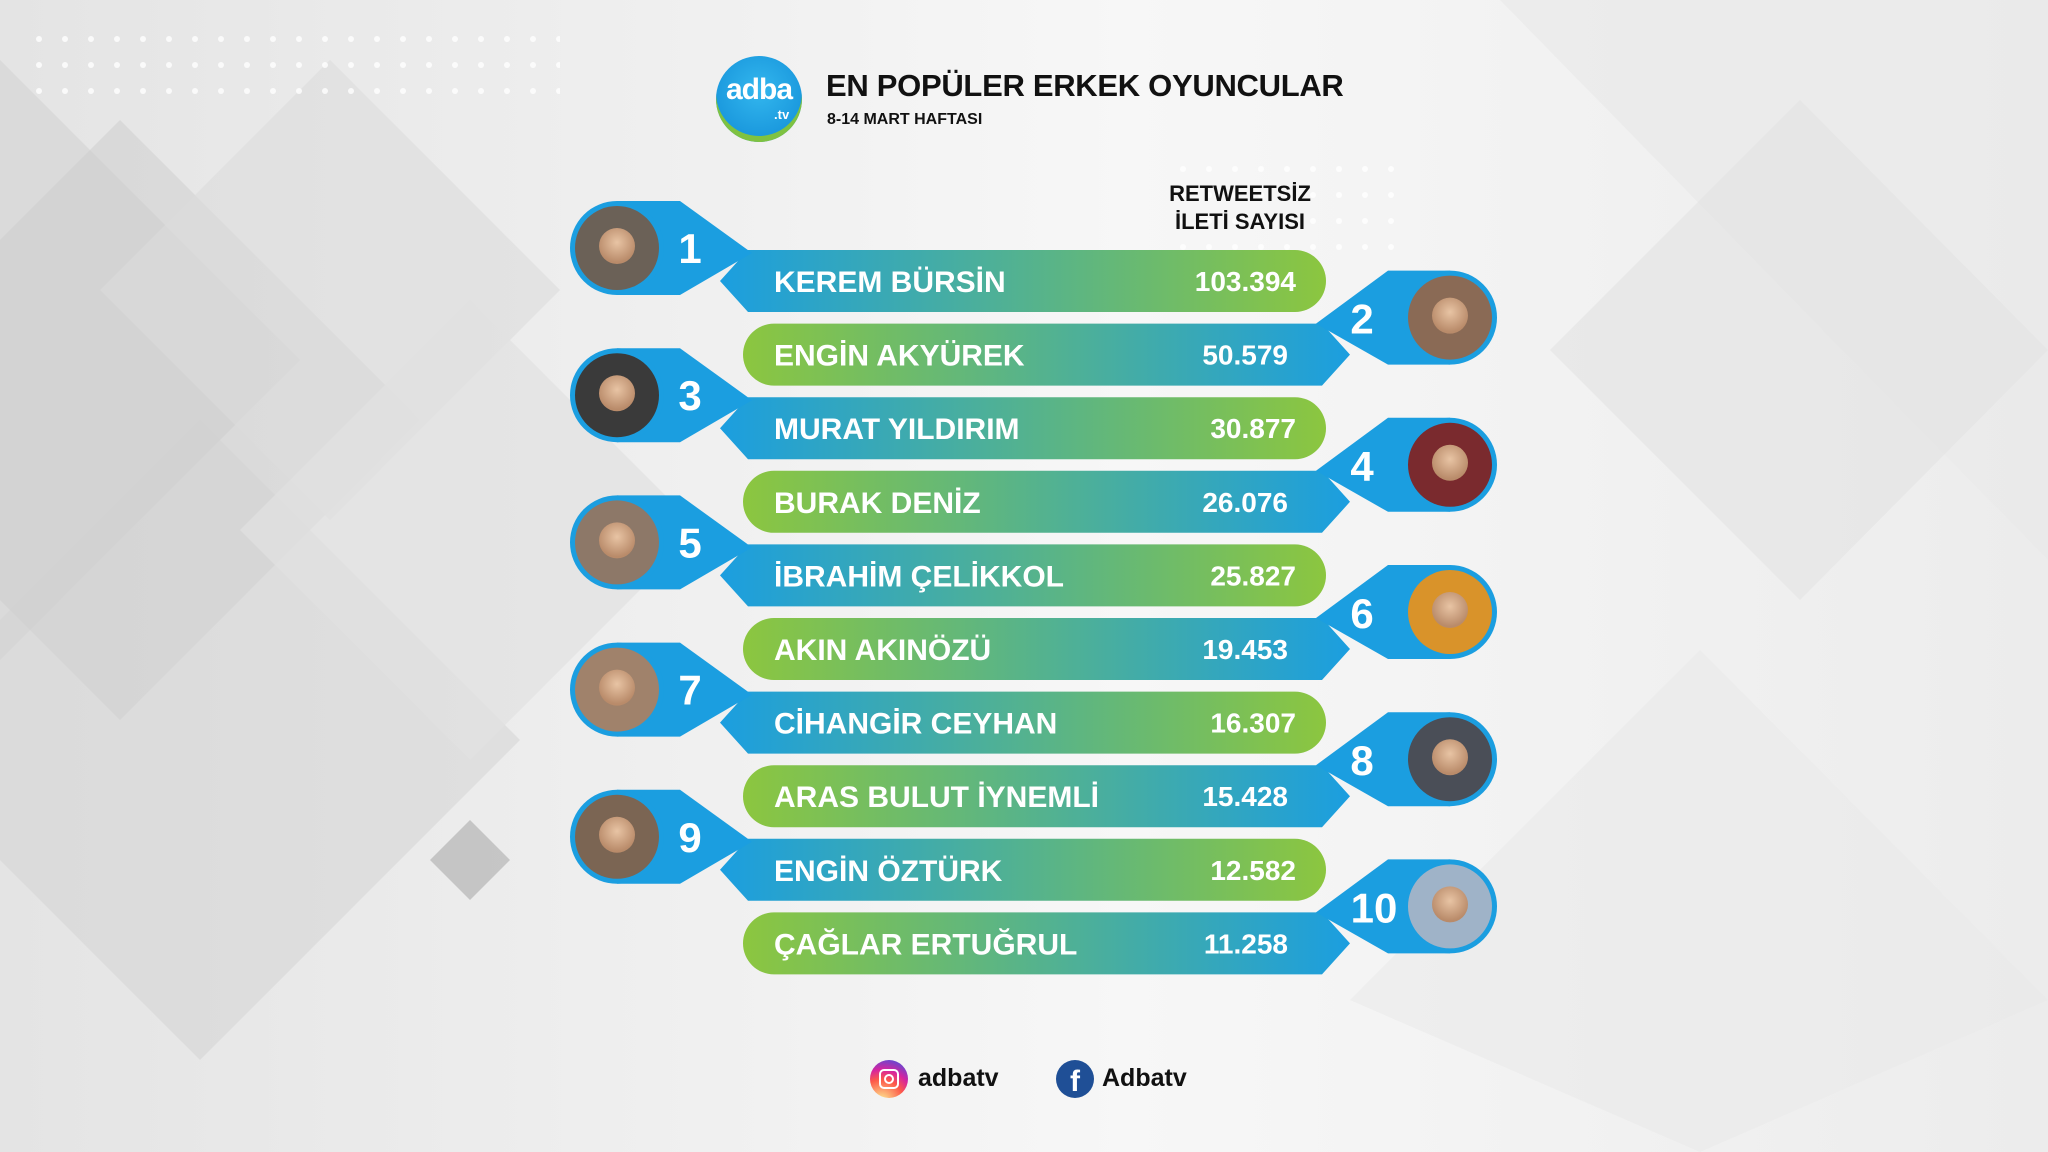  I want to click on logo-text: adba, so click(759, 89).